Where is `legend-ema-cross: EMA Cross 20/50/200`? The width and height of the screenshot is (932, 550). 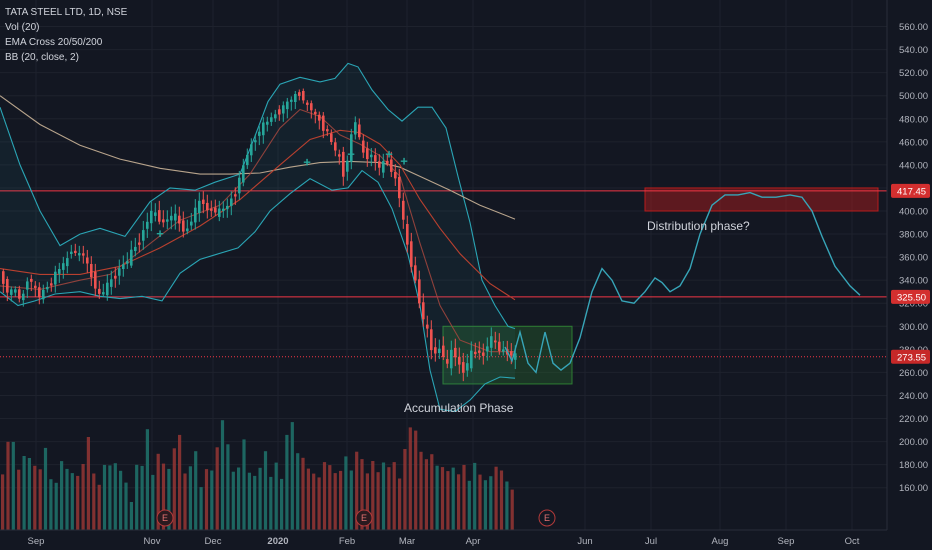
legend-ema-cross: EMA Cross 20/50/200 is located at coordinates (54, 42).